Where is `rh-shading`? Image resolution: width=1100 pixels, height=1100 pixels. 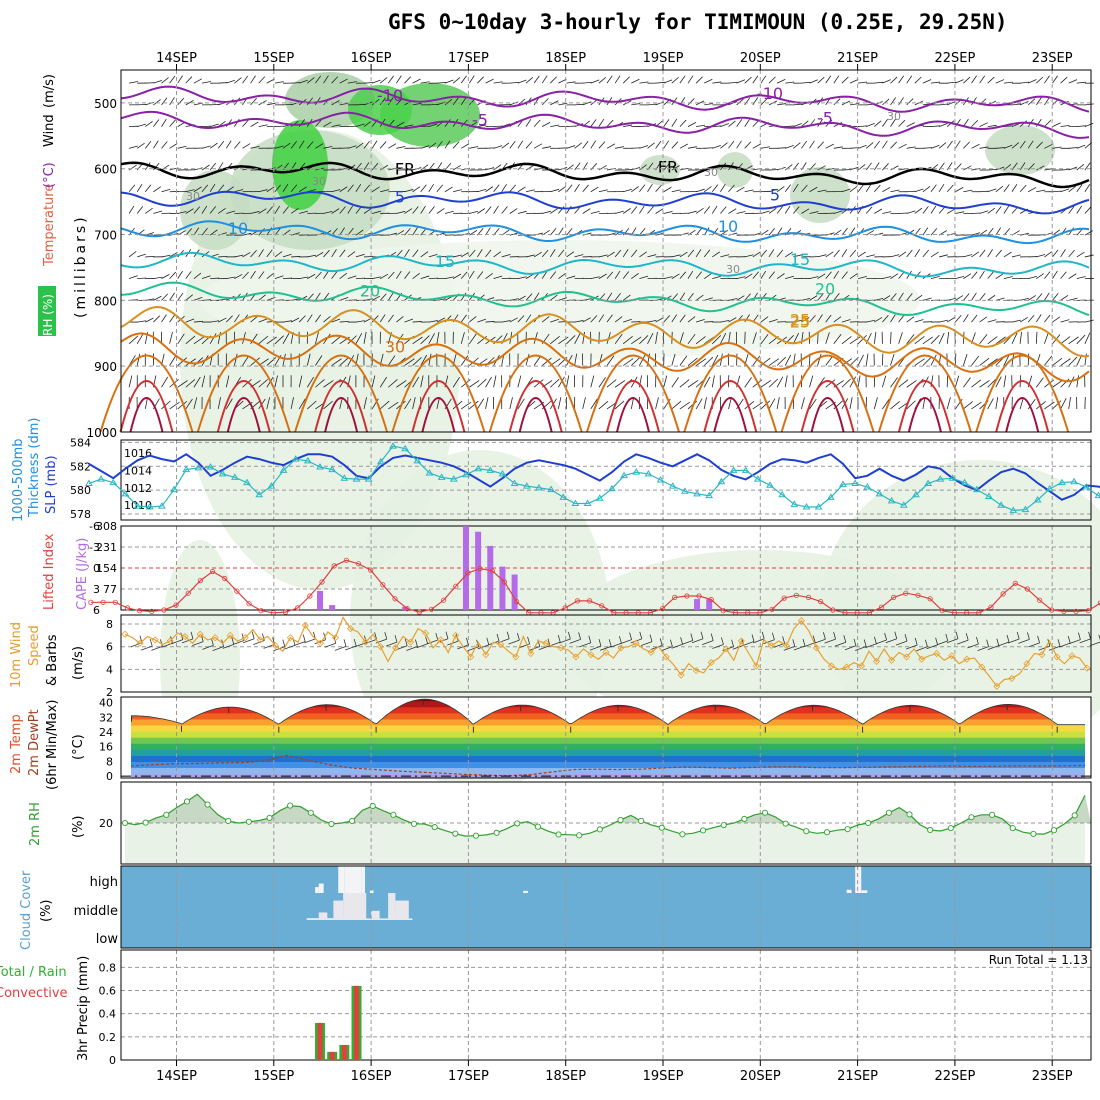 rh-shading is located at coordinates (735, 170).